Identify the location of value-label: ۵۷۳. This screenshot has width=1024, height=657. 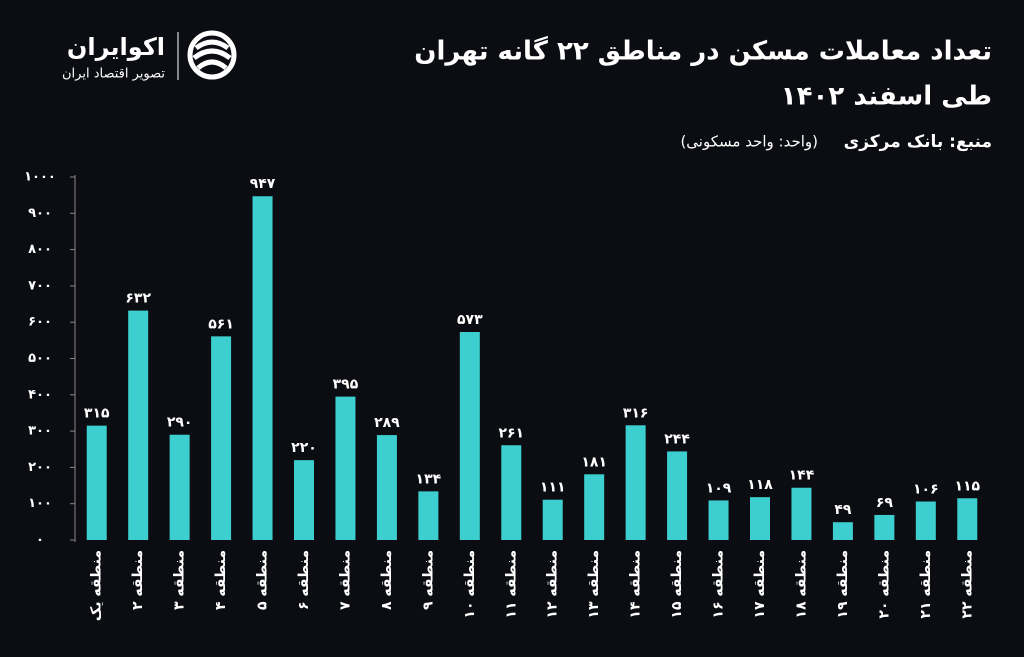
(470, 320).